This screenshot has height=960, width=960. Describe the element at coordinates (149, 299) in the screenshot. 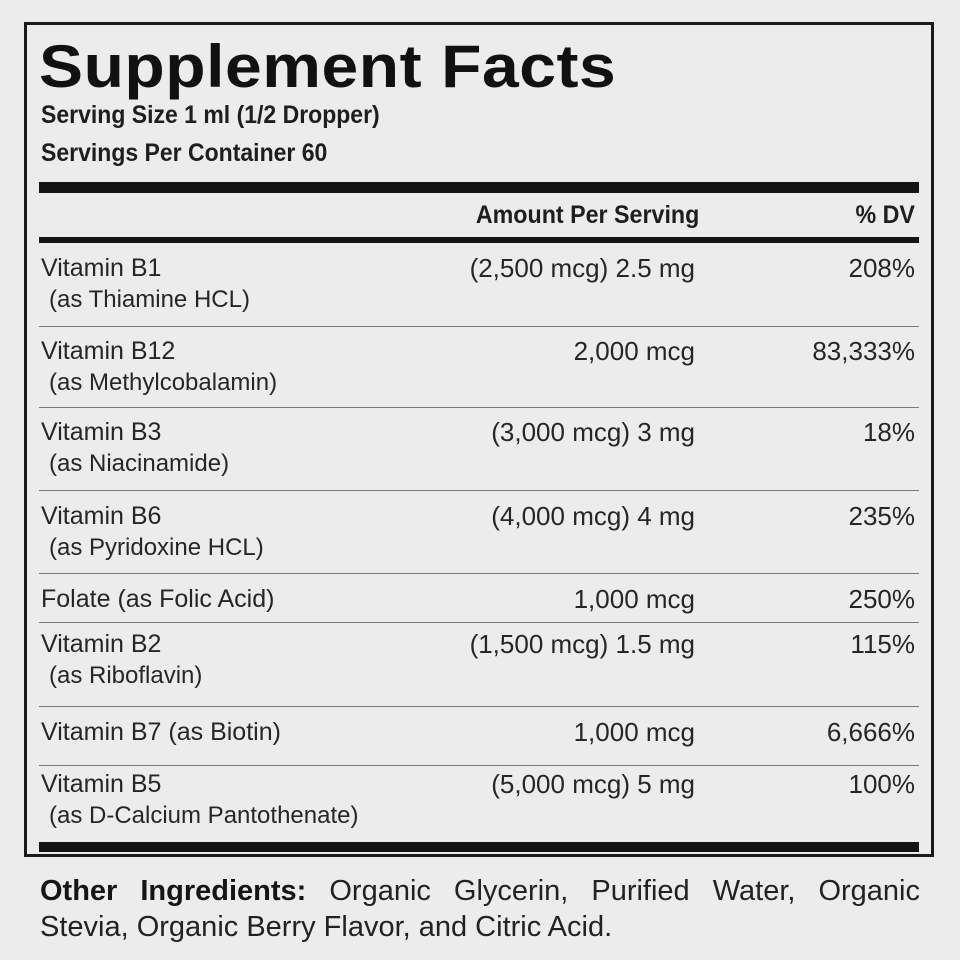

I see `nutrient-source: (as Thiamine HCL)` at that location.